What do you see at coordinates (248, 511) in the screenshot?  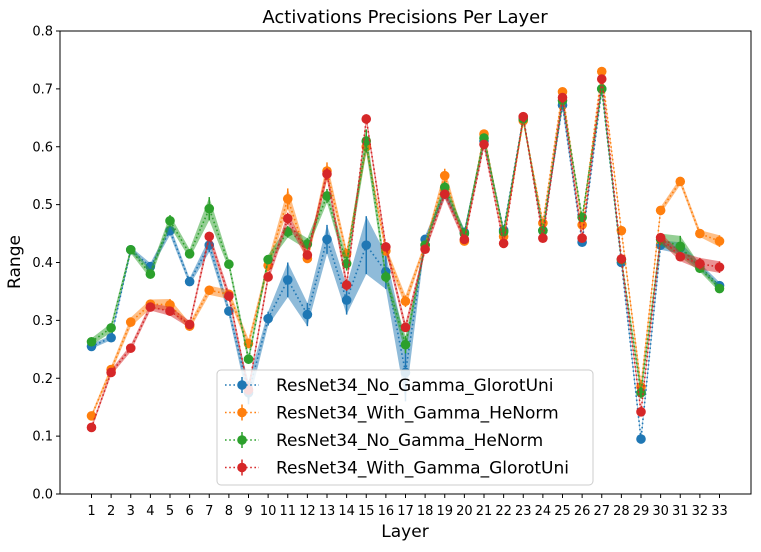 I see `x-tick-label: 9` at bounding box center [248, 511].